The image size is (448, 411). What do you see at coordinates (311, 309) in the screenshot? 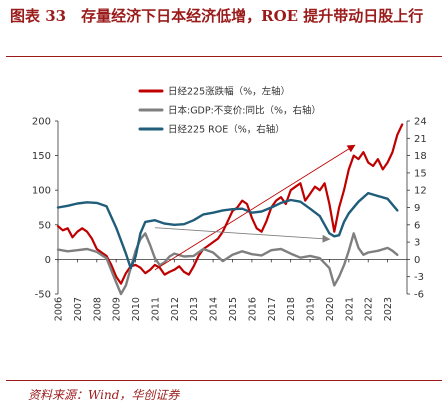
I see `x-tick-label: 2019` at bounding box center [311, 309].